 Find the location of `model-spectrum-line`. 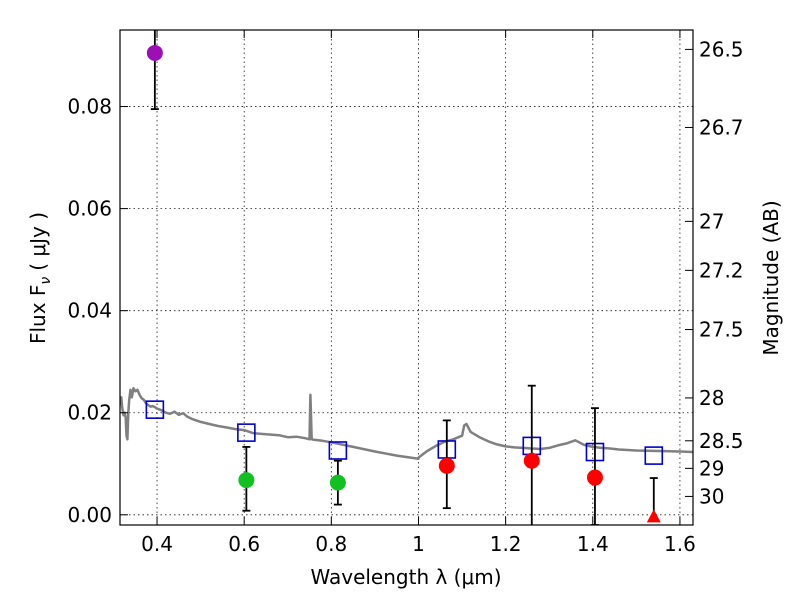

model-spectrum-line is located at coordinates (406, 423).